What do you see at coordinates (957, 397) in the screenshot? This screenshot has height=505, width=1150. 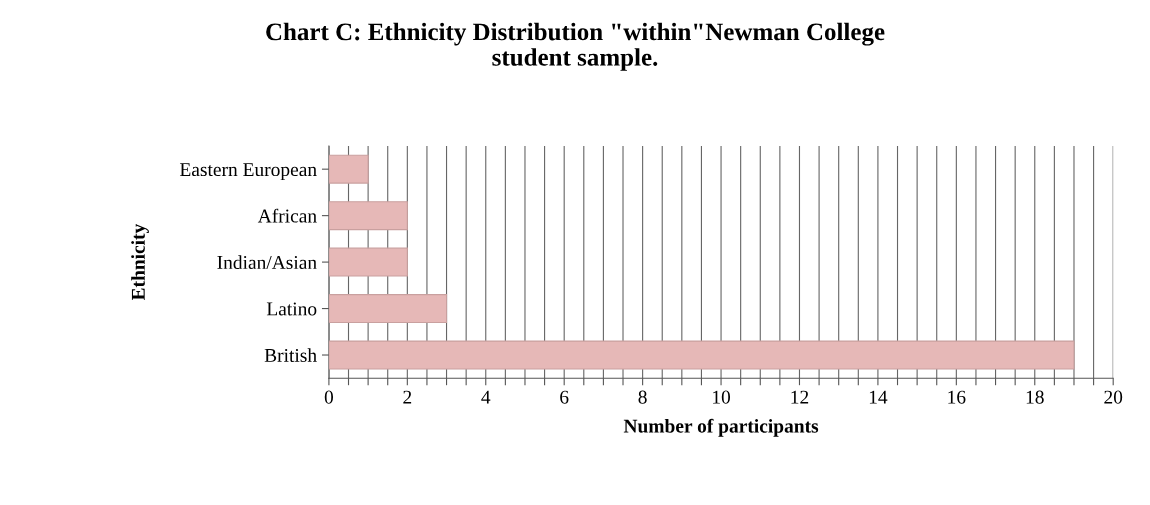 I see `x-tick-label: 16` at bounding box center [957, 397].